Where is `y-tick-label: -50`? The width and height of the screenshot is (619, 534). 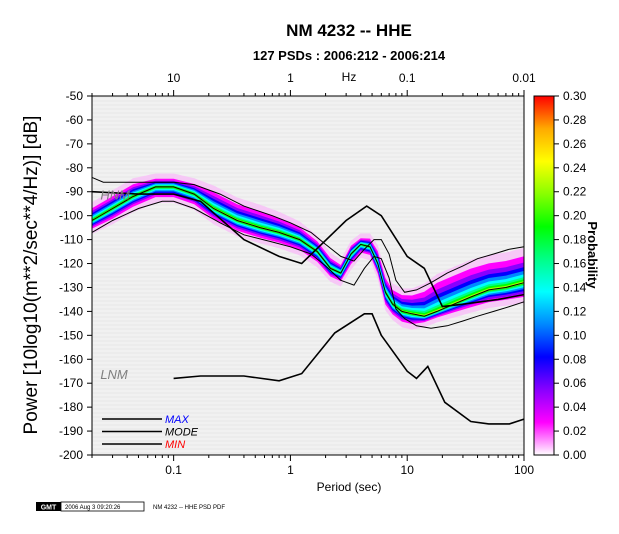
y-tick-label: -50 is located at coordinates (75, 96).